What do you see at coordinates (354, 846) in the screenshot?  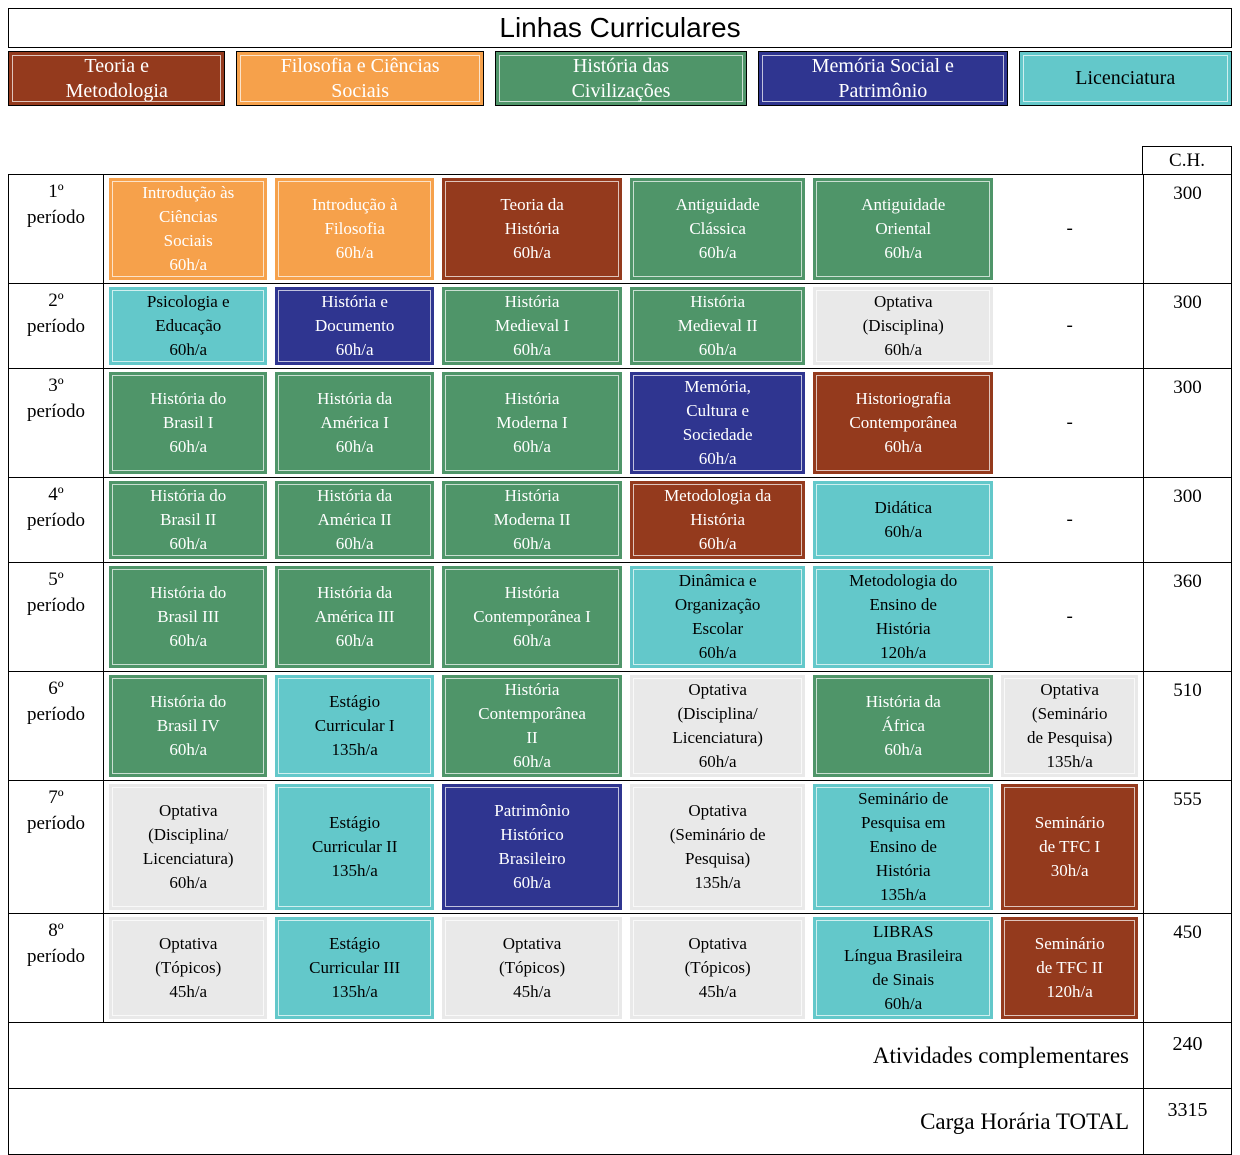 I see `course-cell-text: Estágio Curricular II 135h/a` at bounding box center [354, 846].